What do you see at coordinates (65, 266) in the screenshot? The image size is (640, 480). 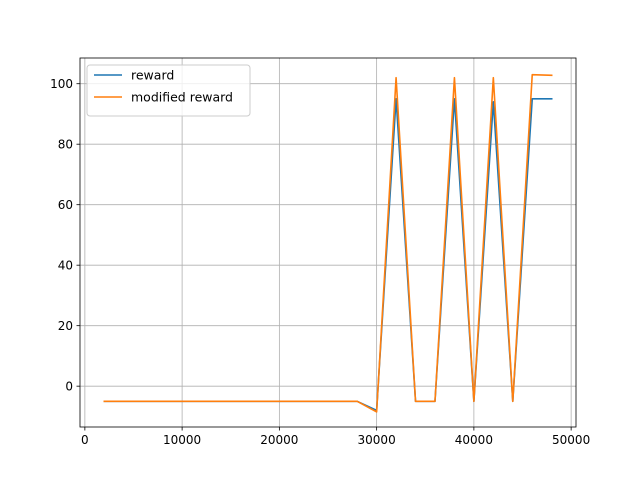 I see `y-tick-label: 40` at bounding box center [65, 266].